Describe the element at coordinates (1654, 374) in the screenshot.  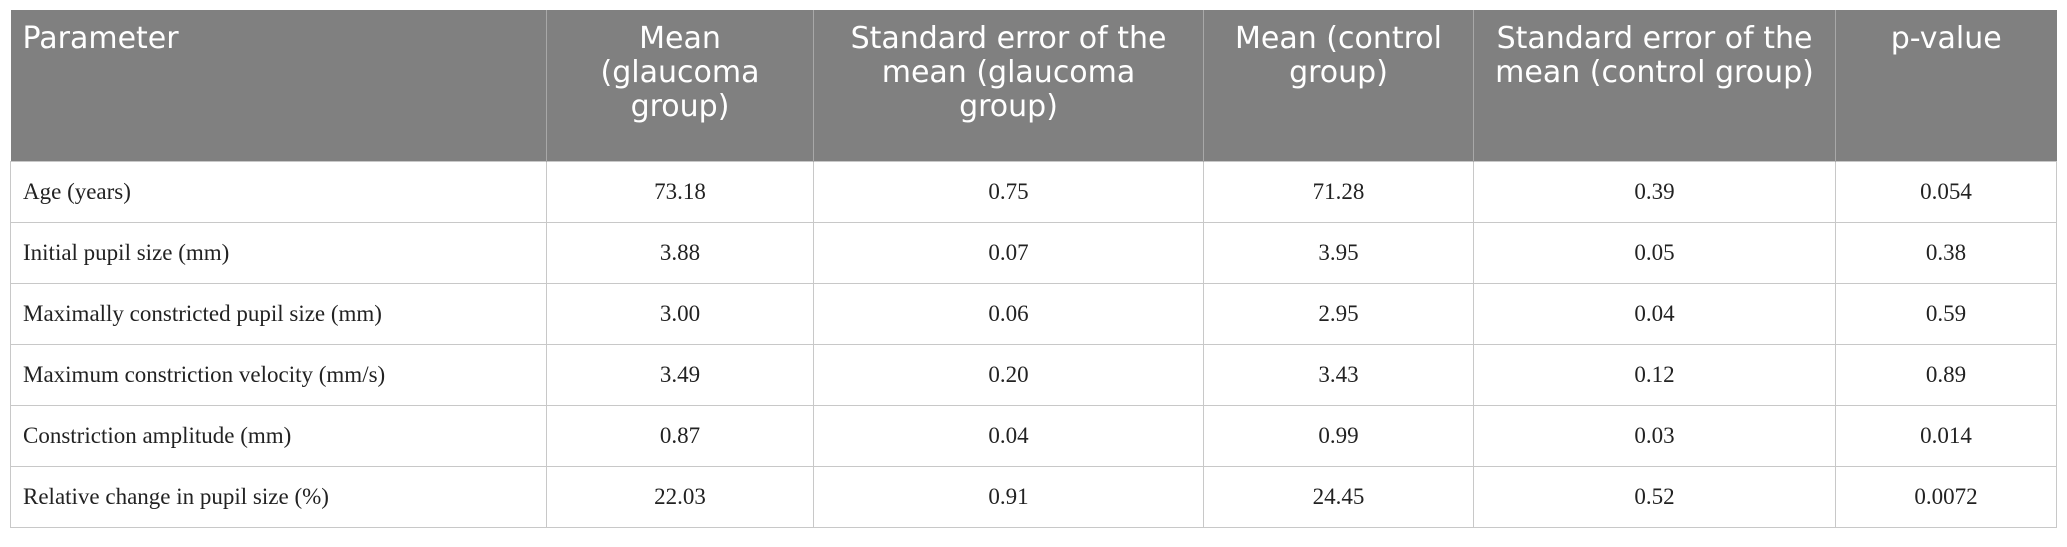
I see `table-cell: 0.12` at that location.